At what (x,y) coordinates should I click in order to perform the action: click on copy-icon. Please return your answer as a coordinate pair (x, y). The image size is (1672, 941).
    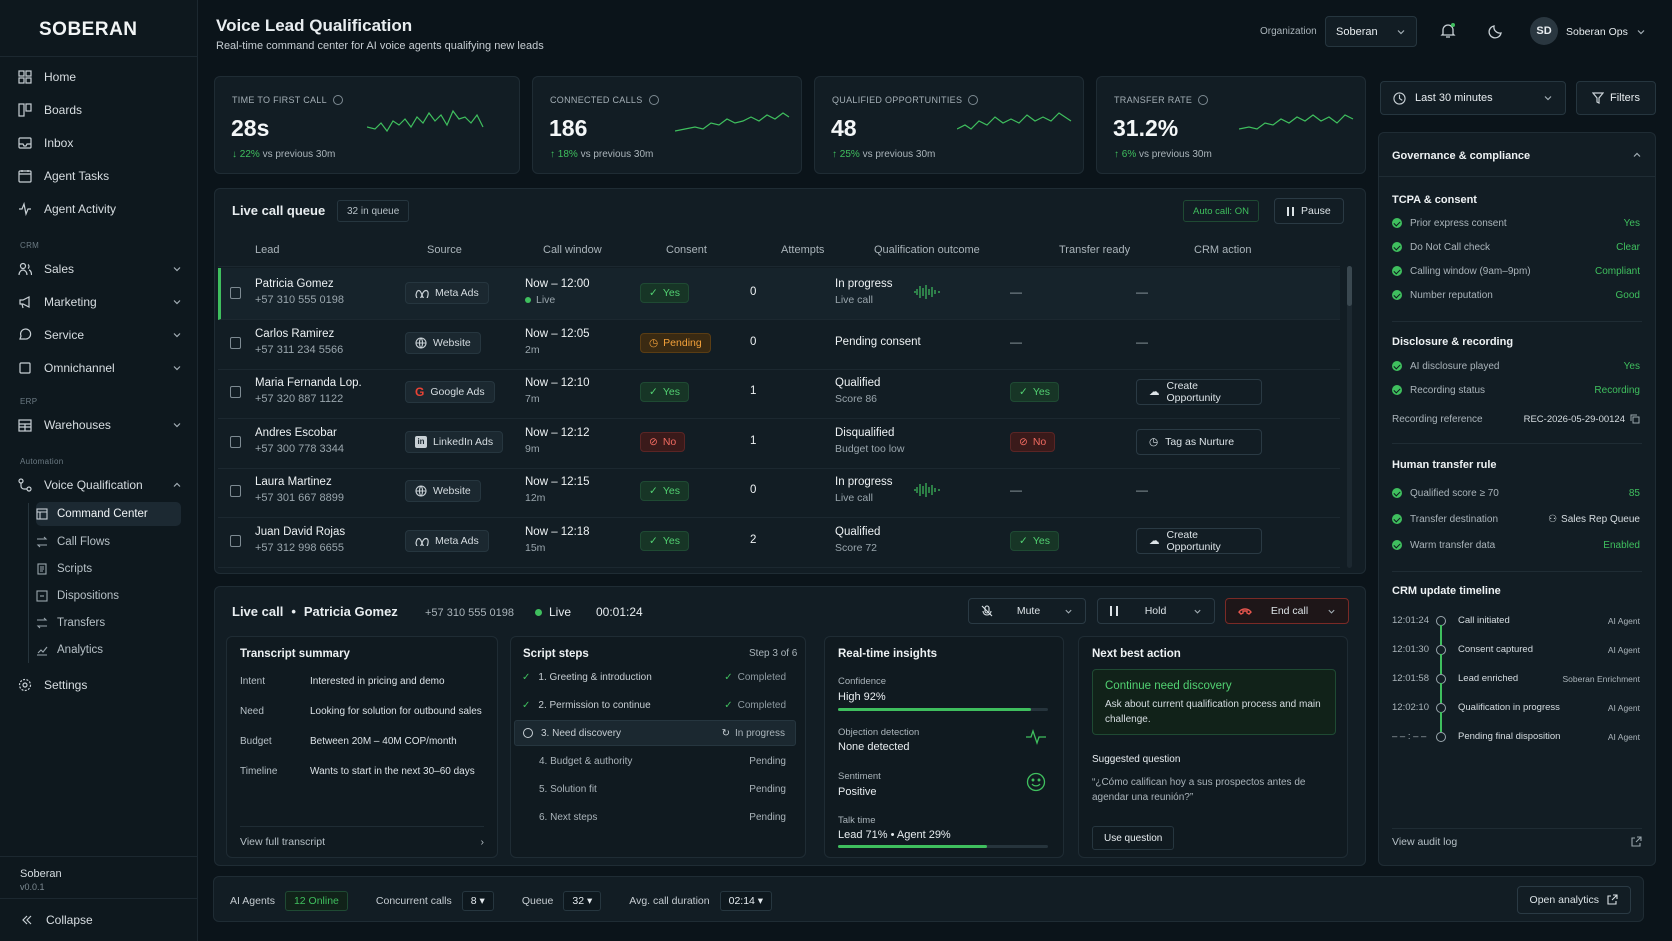
    Looking at the image, I should click on (1635, 419).